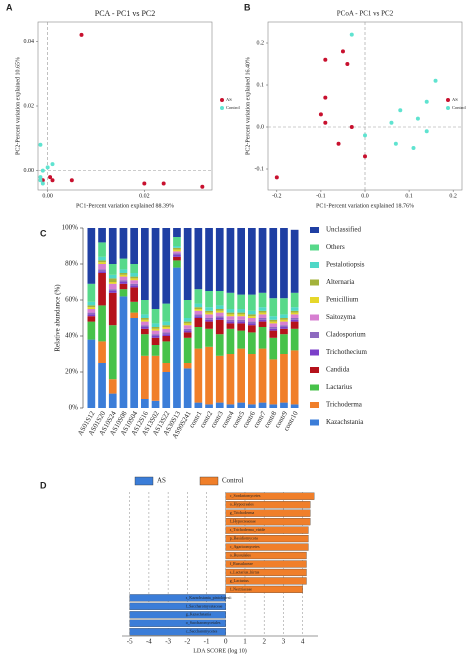 This screenshot has width=474, height=666. What do you see at coordinates (242, 512) in the screenshot?
I see `bar-label: g_Trichoderma` at bounding box center [242, 512].